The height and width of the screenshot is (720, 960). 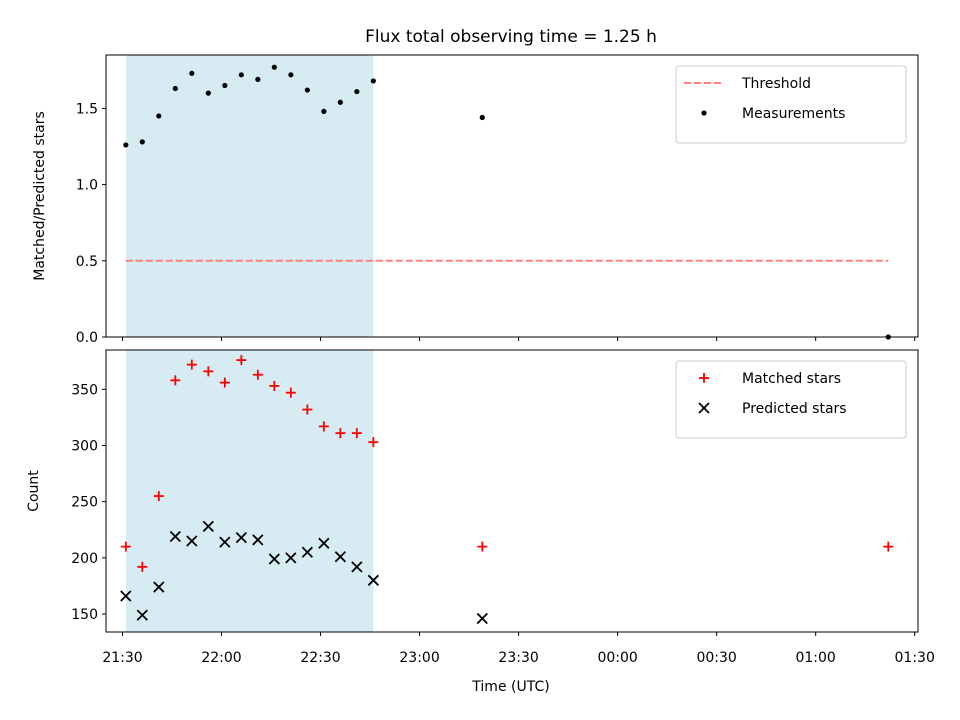 I want to click on bottom-series1-point-15-b, so click(x=373, y=580).